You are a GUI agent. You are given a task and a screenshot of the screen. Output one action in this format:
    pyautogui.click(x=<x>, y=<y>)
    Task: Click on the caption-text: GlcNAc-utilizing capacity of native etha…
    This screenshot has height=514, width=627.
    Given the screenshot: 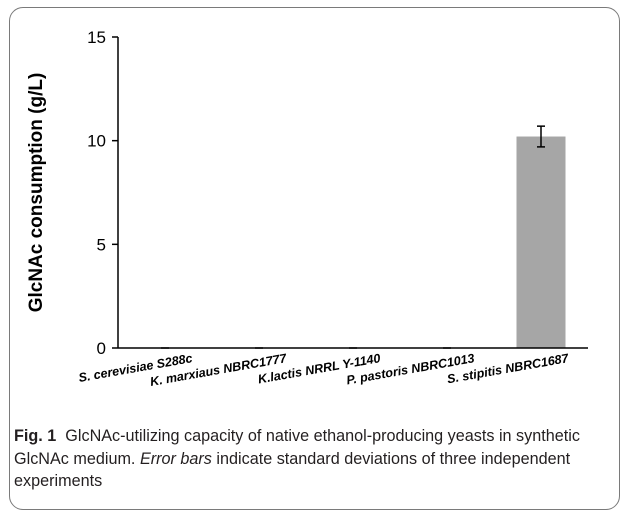 What is the action you would take?
    pyautogui.click(x=297, y=447)
    